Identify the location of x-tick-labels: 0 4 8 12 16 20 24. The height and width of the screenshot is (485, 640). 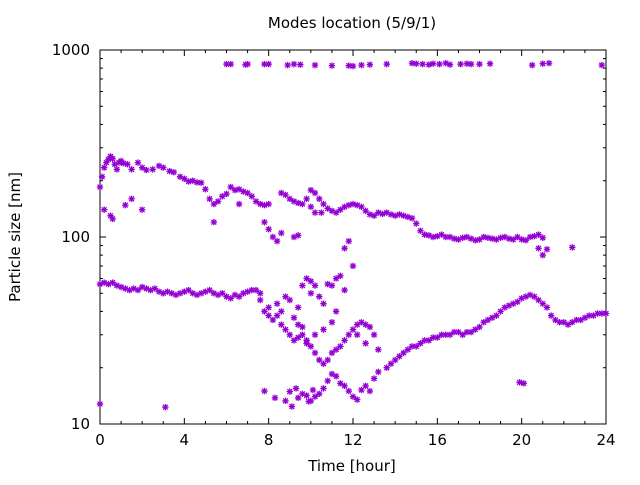
(355, 440).